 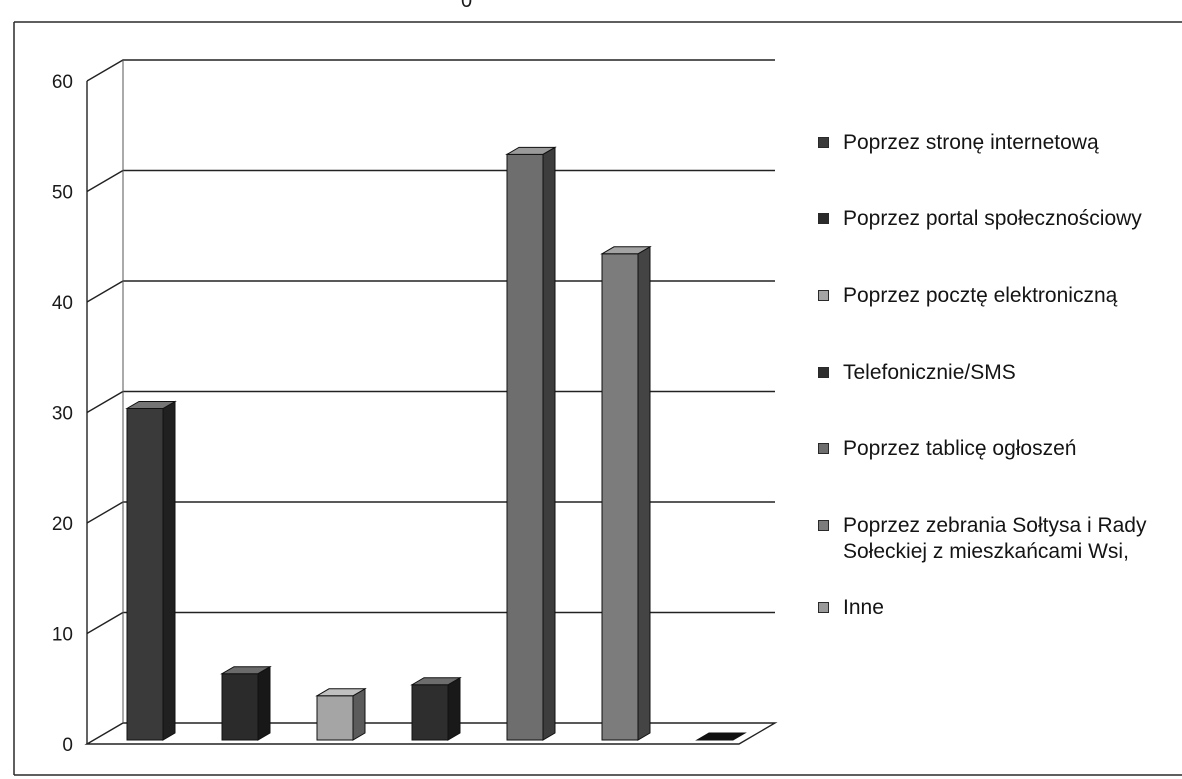 I want to click on legend-label-4: Telefonicznie/SMS, so click(x=929, y=372).